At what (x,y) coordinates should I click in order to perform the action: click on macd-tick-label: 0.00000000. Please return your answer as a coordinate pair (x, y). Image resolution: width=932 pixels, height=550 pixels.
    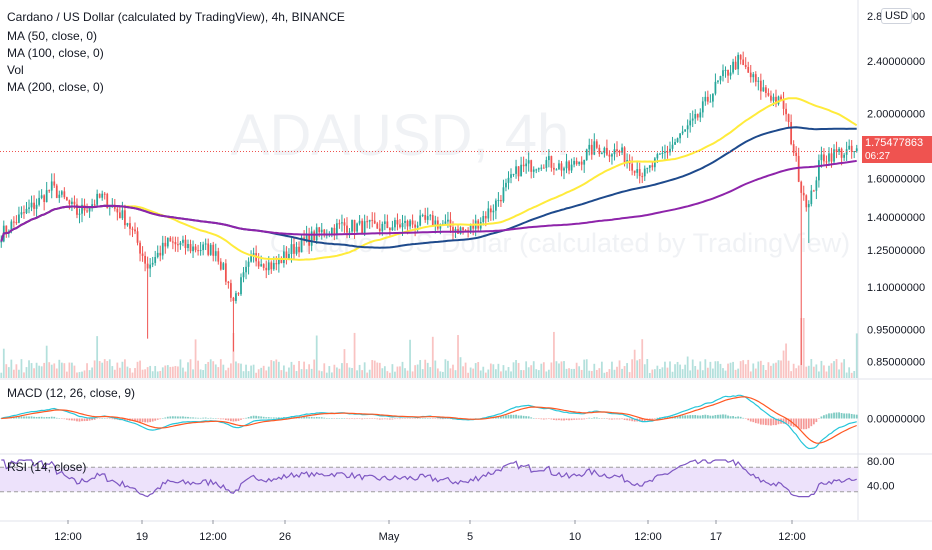
    Looking at the image, I should click on (896, 420).